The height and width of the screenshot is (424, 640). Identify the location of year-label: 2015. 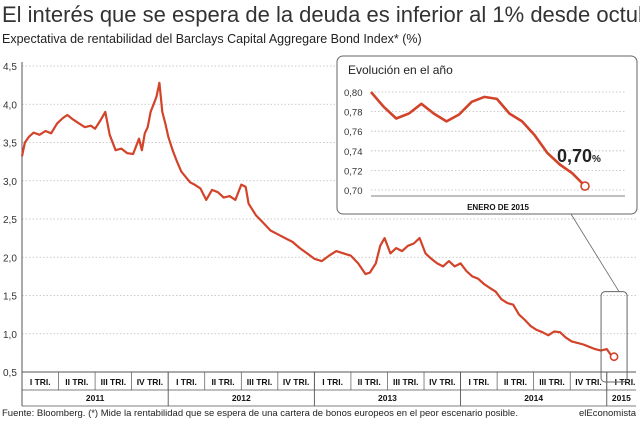
(621, 398).